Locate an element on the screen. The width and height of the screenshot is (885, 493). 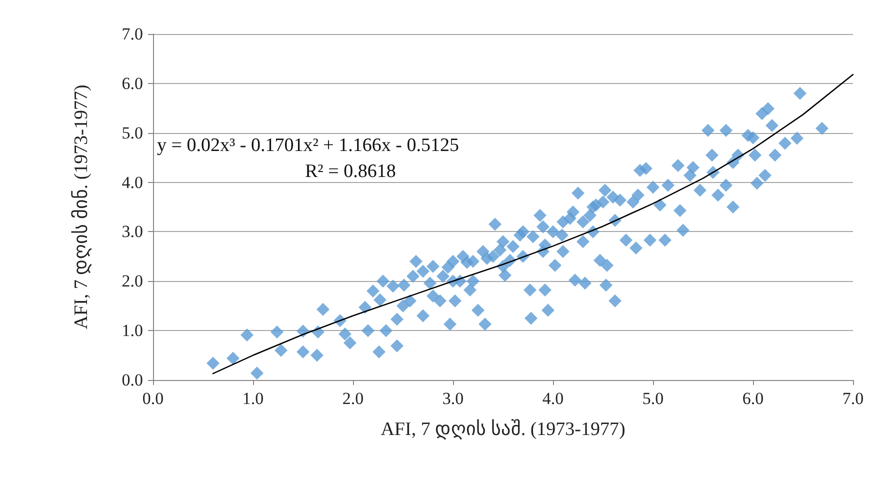
y-axis-title: AFI, 7 დღის მინ. (1973-1977) is located at coordinates (81, 207).